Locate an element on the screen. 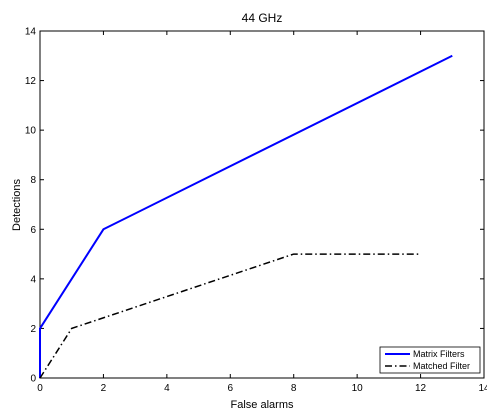  x-tick-label: 0 is located at coordinates (40, 388).